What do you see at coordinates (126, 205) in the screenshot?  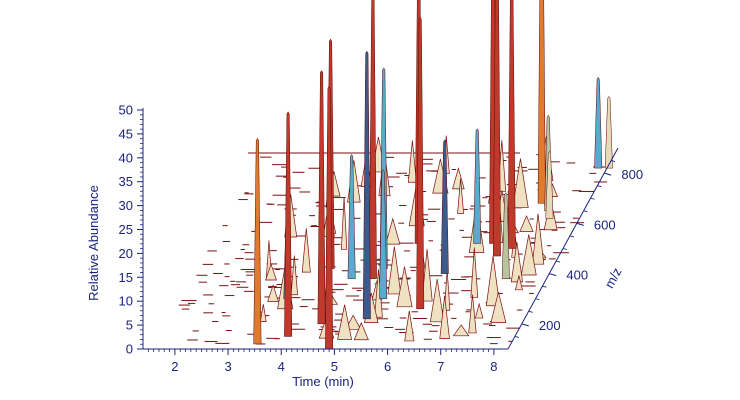 I see `y-tick-label: 30` at bounding box center [126, 205].